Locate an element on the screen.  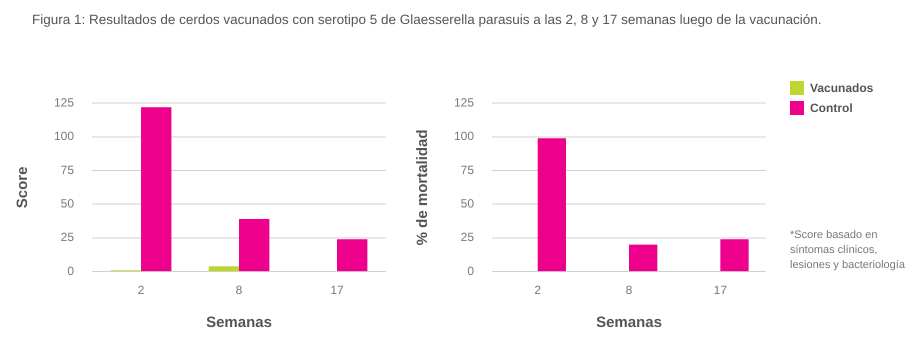
text: *Score basado en síntomas clínicos, lesiones y bacteriología is located at coordinates (848, 250).